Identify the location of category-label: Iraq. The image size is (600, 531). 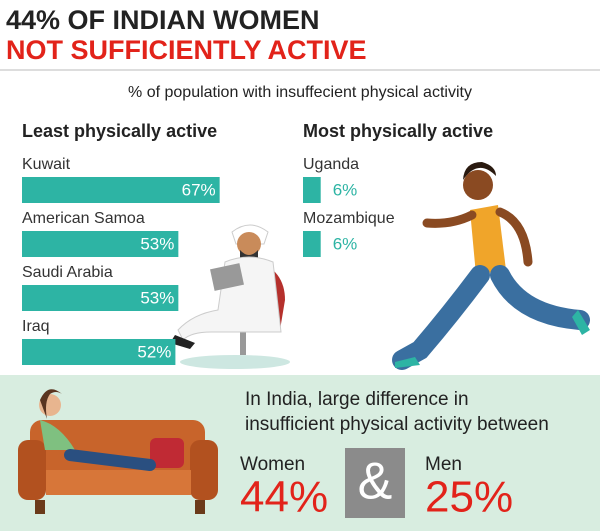
(36, 326).